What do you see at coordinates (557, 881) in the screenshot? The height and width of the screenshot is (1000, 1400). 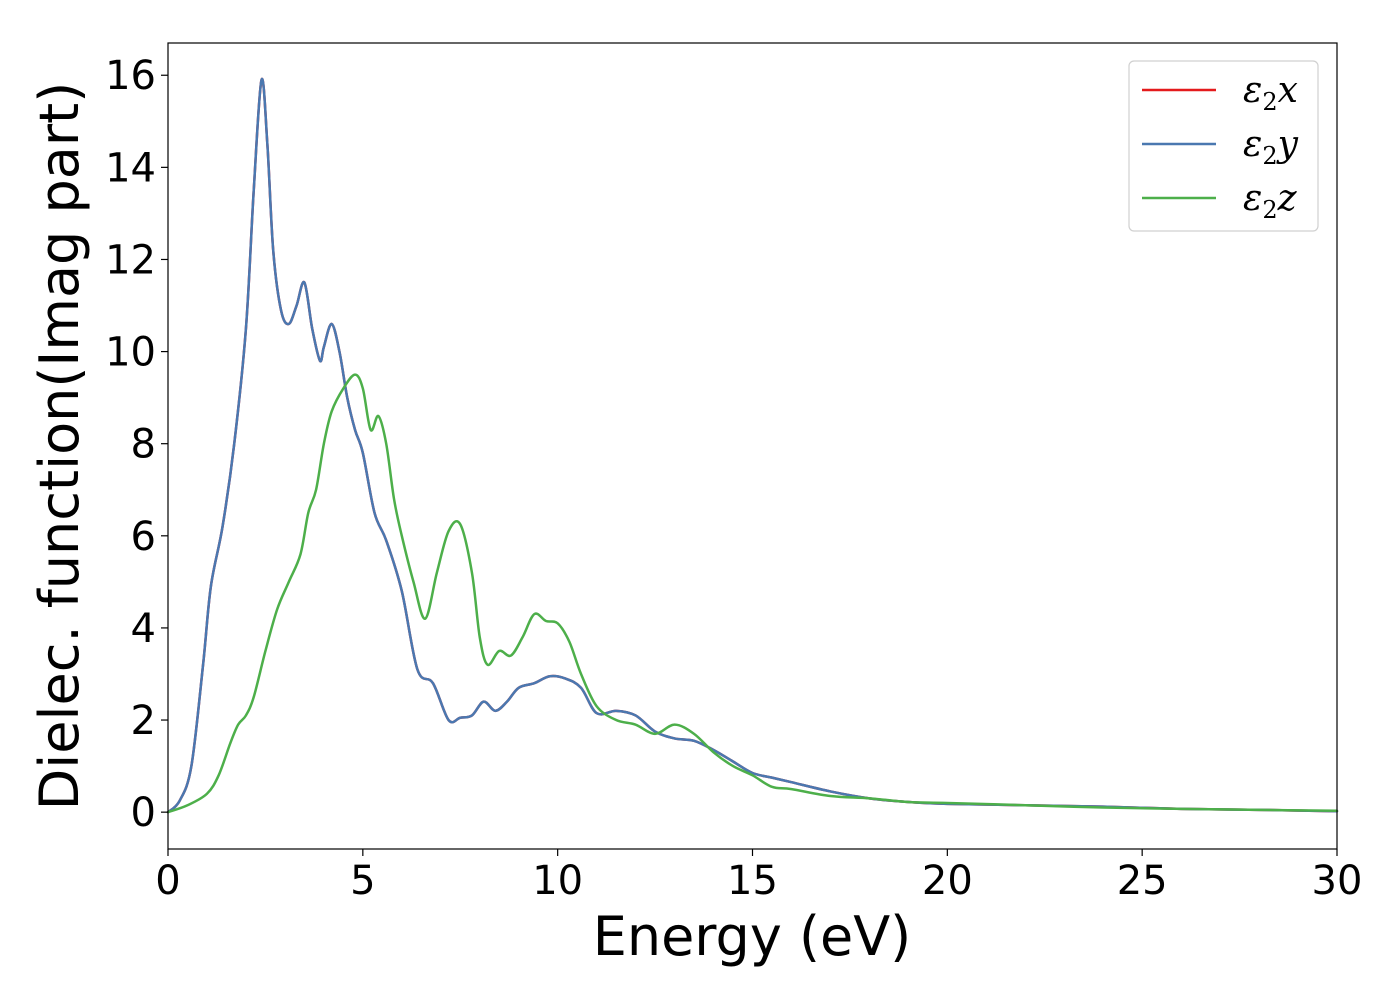 I see `x-tick-label: 10` at bounding box center [557, 881].